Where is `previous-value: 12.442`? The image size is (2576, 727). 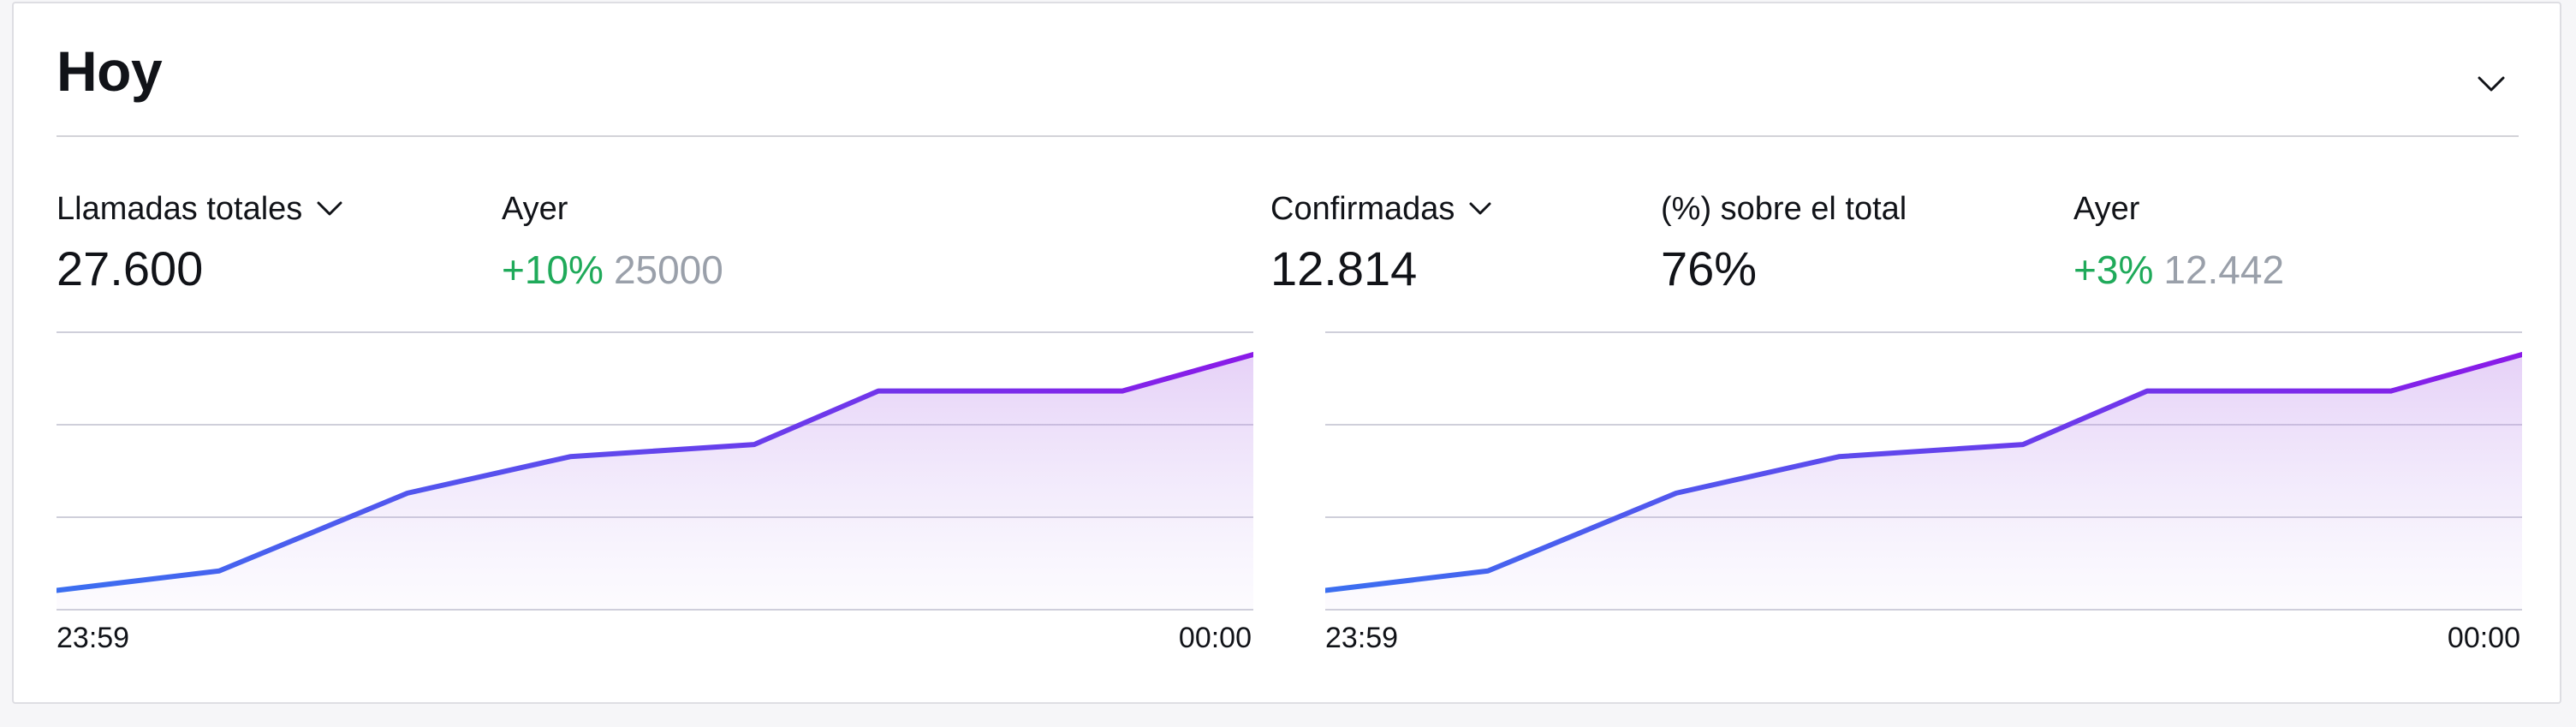
previous-value: 12.442 is located at coordinates (2224, 269).